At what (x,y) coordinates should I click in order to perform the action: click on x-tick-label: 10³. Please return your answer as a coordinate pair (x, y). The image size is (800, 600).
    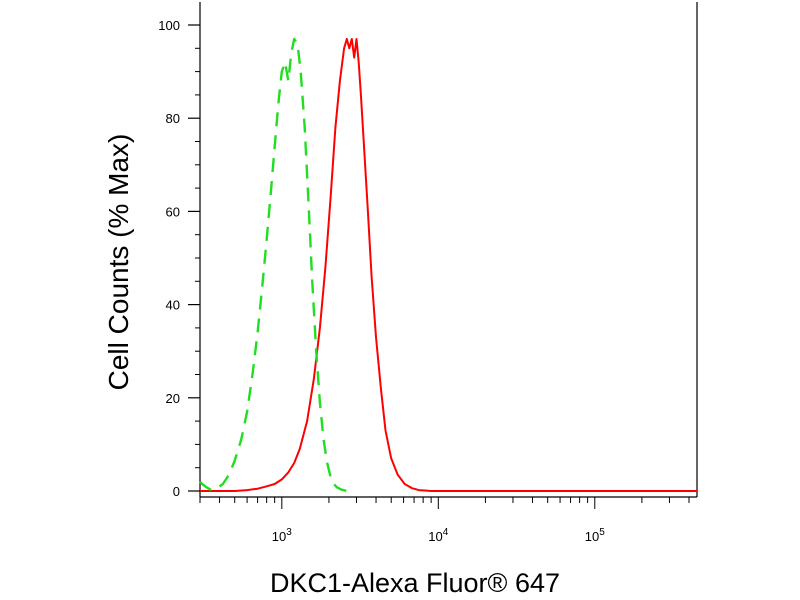
    Looking at the image, I should click on (282, 535).